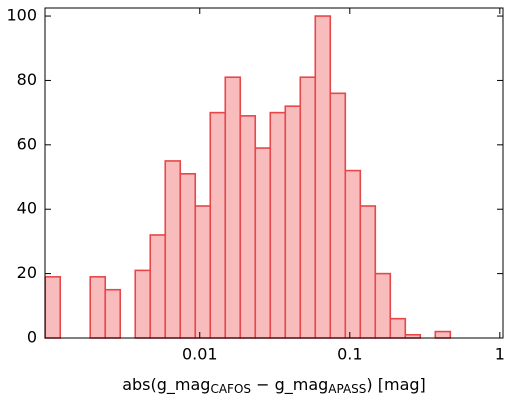  Describe the element at coordinates (27, 79) in the screenshot. I see `y-tick-label: 80` at that location.